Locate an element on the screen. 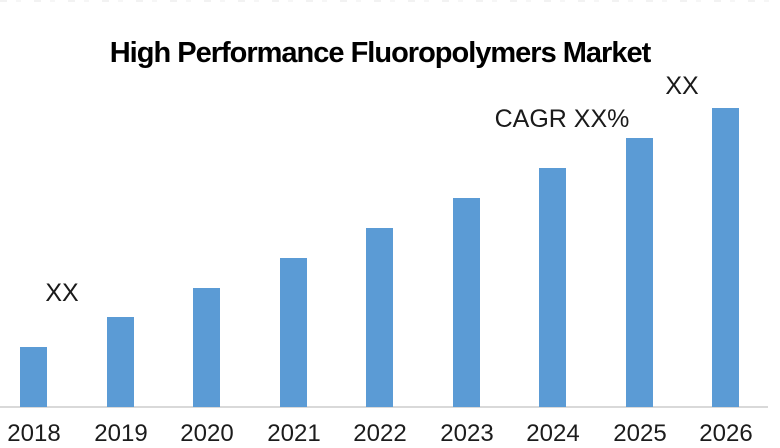  bar-2024 is located at coordinates (552, 287).